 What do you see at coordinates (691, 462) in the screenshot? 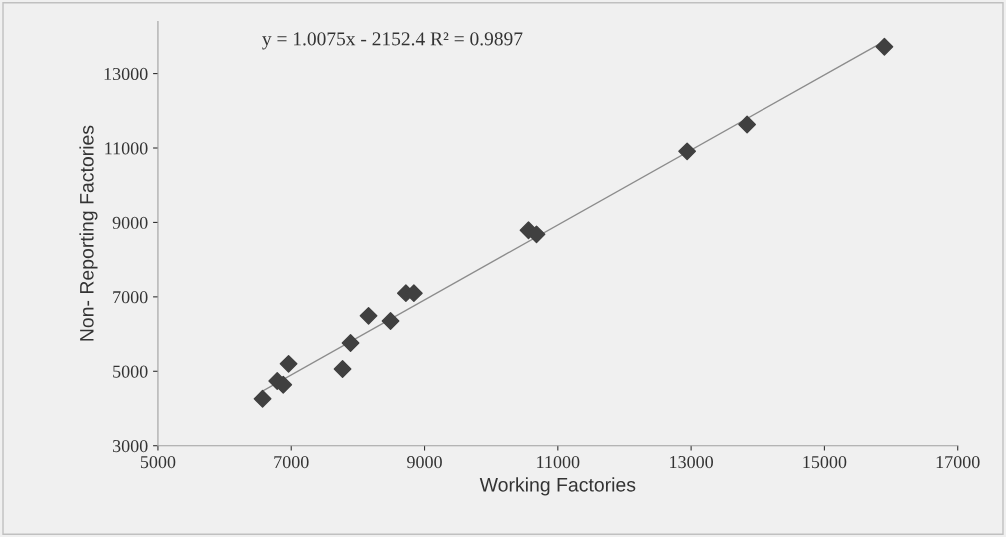
I see `x-tick-label: 13000` at bounding box center [691, 462].